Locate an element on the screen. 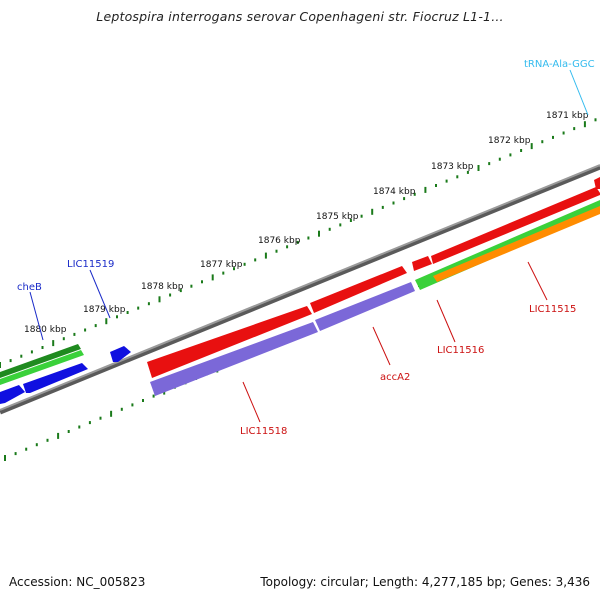  gene-label-acca2: accA2 is located at coordinates (395, 377).